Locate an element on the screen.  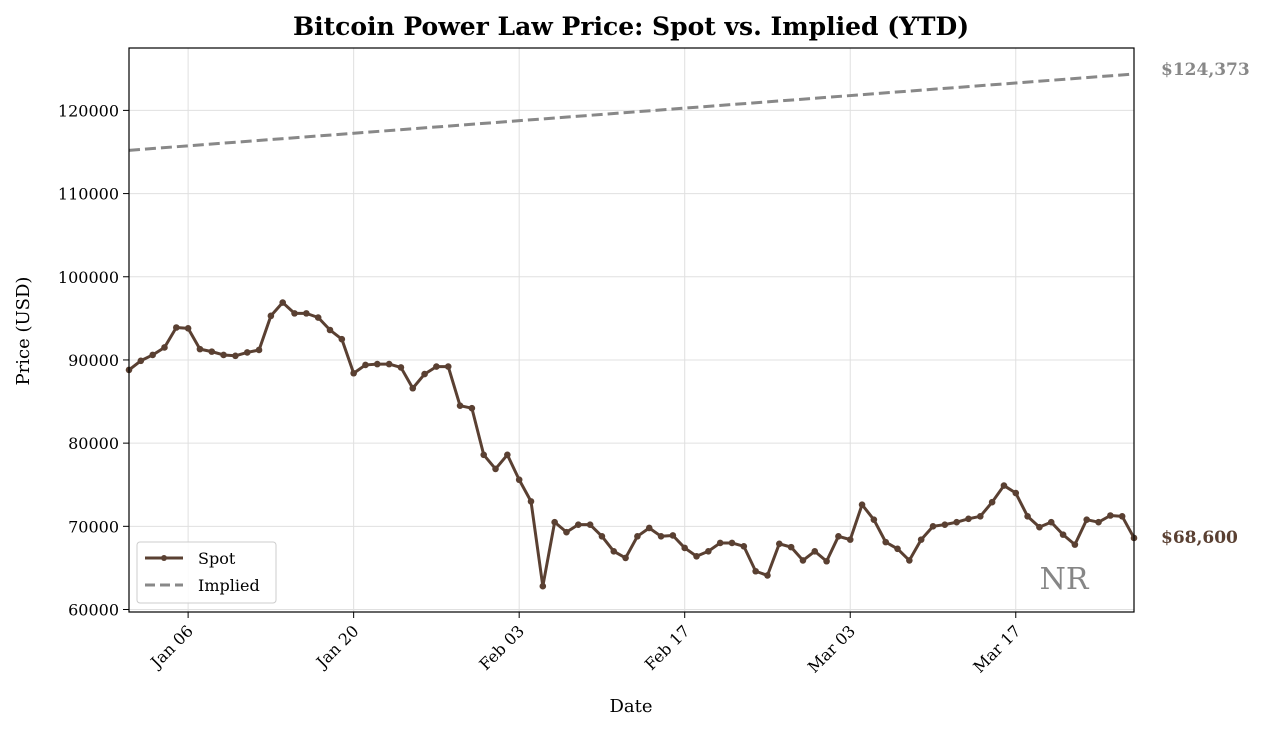
y-axis-ticks: 60000 70000 80000 90000 100000 110000 120000 is located at coordinates (93, 360).